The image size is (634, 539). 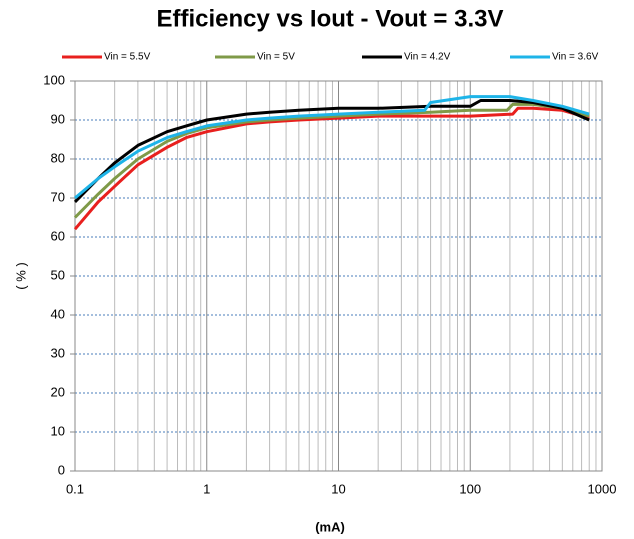 I want to click on y-tick-label: 100, so click(x=54, y=79).